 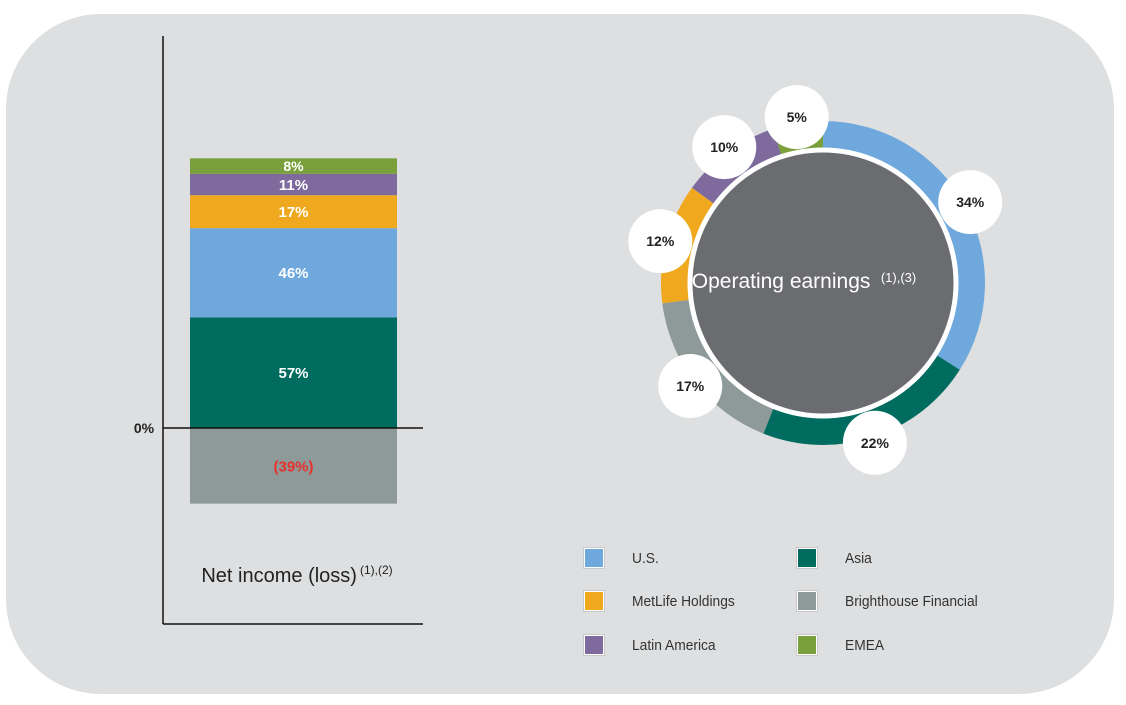 I want to click on donut-center, so click(x=823, y=283).